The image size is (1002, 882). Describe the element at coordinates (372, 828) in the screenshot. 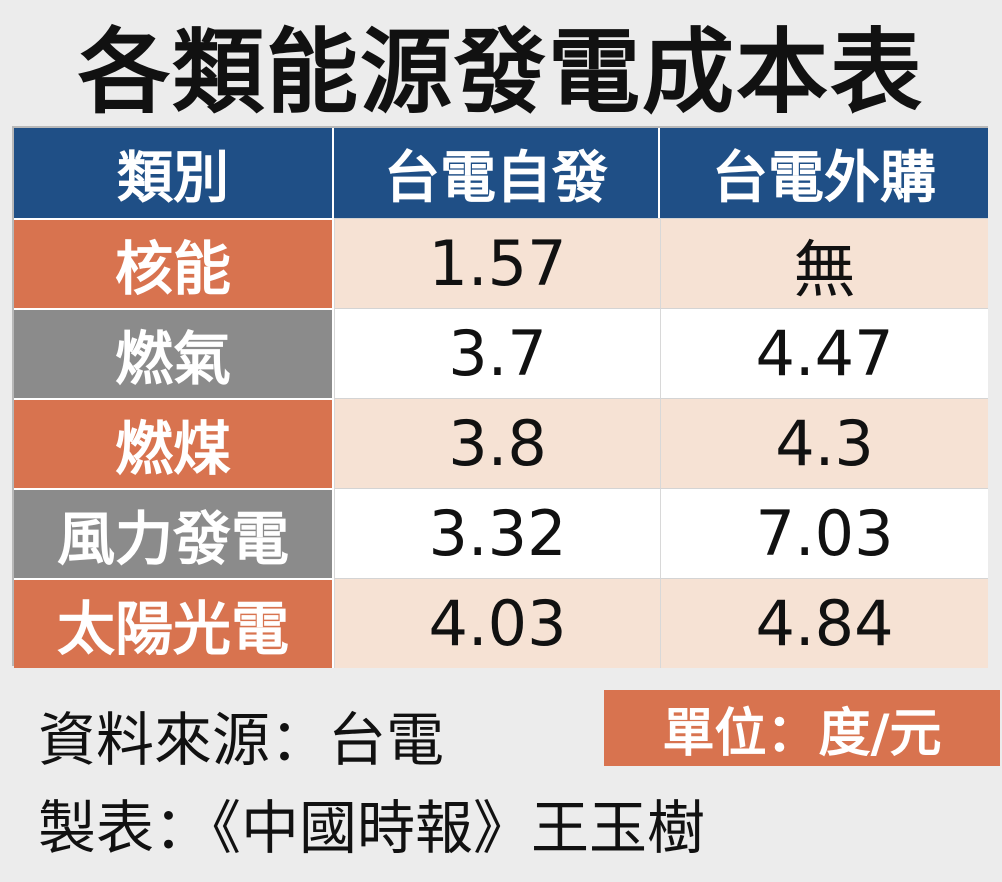

I see `maker-note: 製表：《中國時報》王玉樹` at that location.